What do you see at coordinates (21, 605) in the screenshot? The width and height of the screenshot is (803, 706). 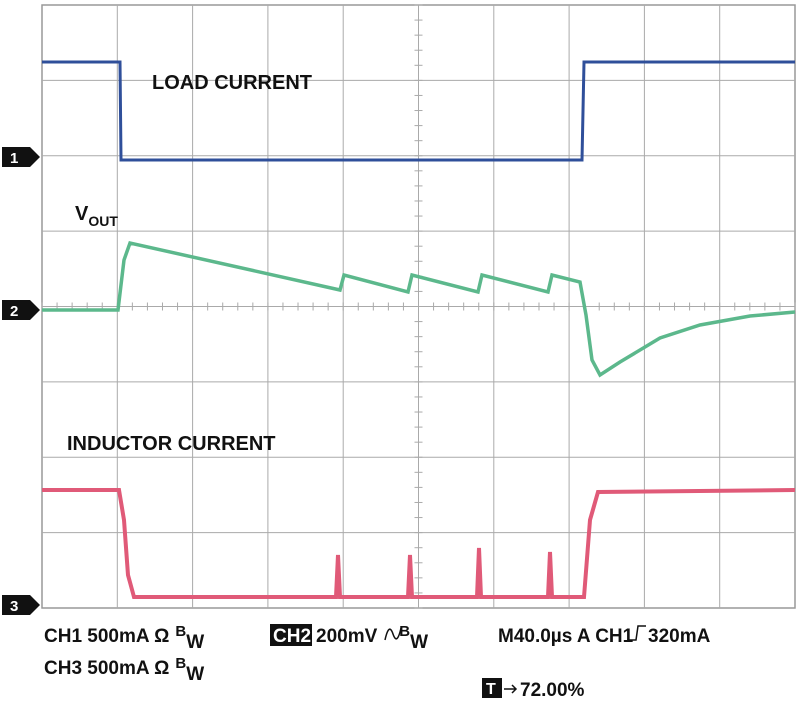 I see `channel-marker: 3` at bounding box center [21, 605].